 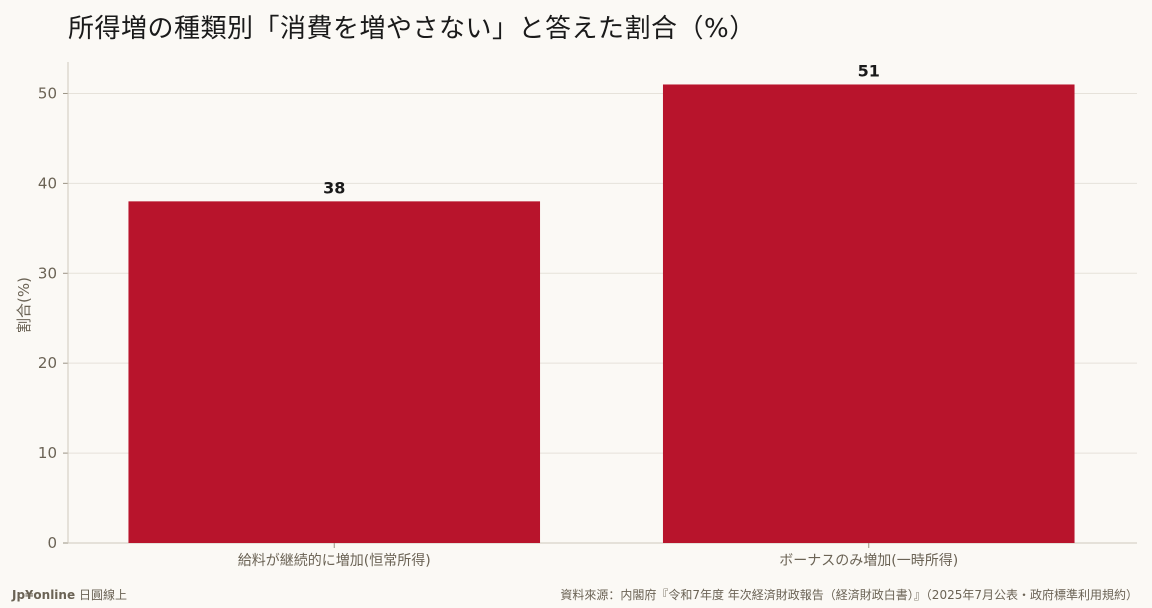 I want to click on data-labels: 38 51, so click(x=601, y=129).